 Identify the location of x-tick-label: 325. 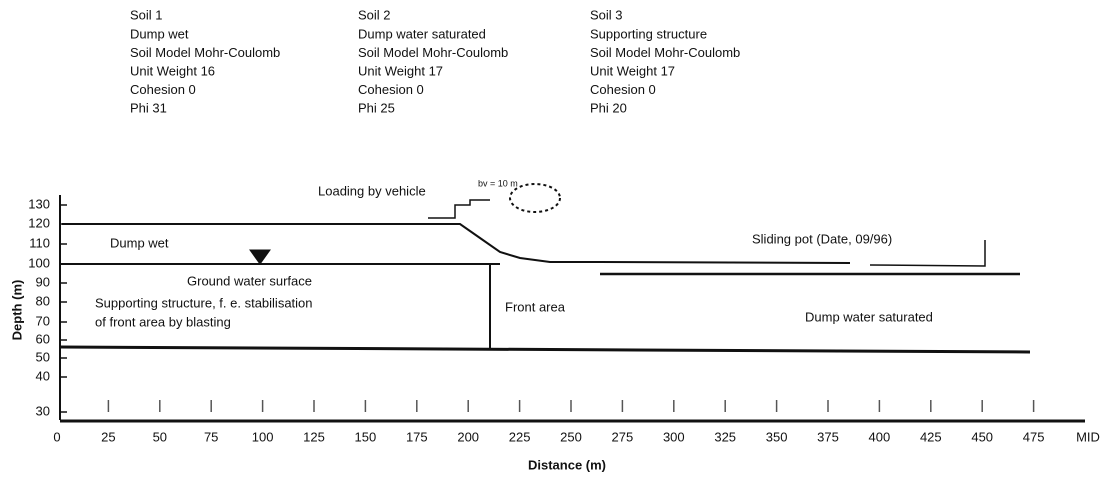
(725, 436).